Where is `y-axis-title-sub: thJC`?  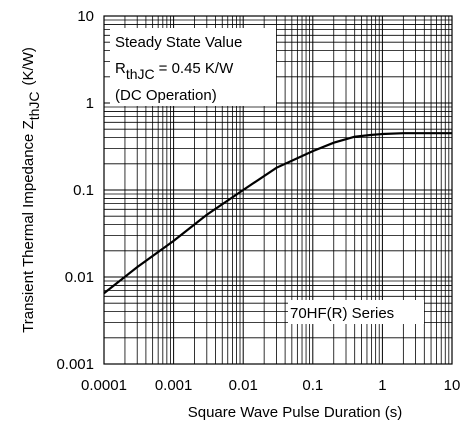
y-axis-title-sub: thJC is located at coordinates (34, 105).